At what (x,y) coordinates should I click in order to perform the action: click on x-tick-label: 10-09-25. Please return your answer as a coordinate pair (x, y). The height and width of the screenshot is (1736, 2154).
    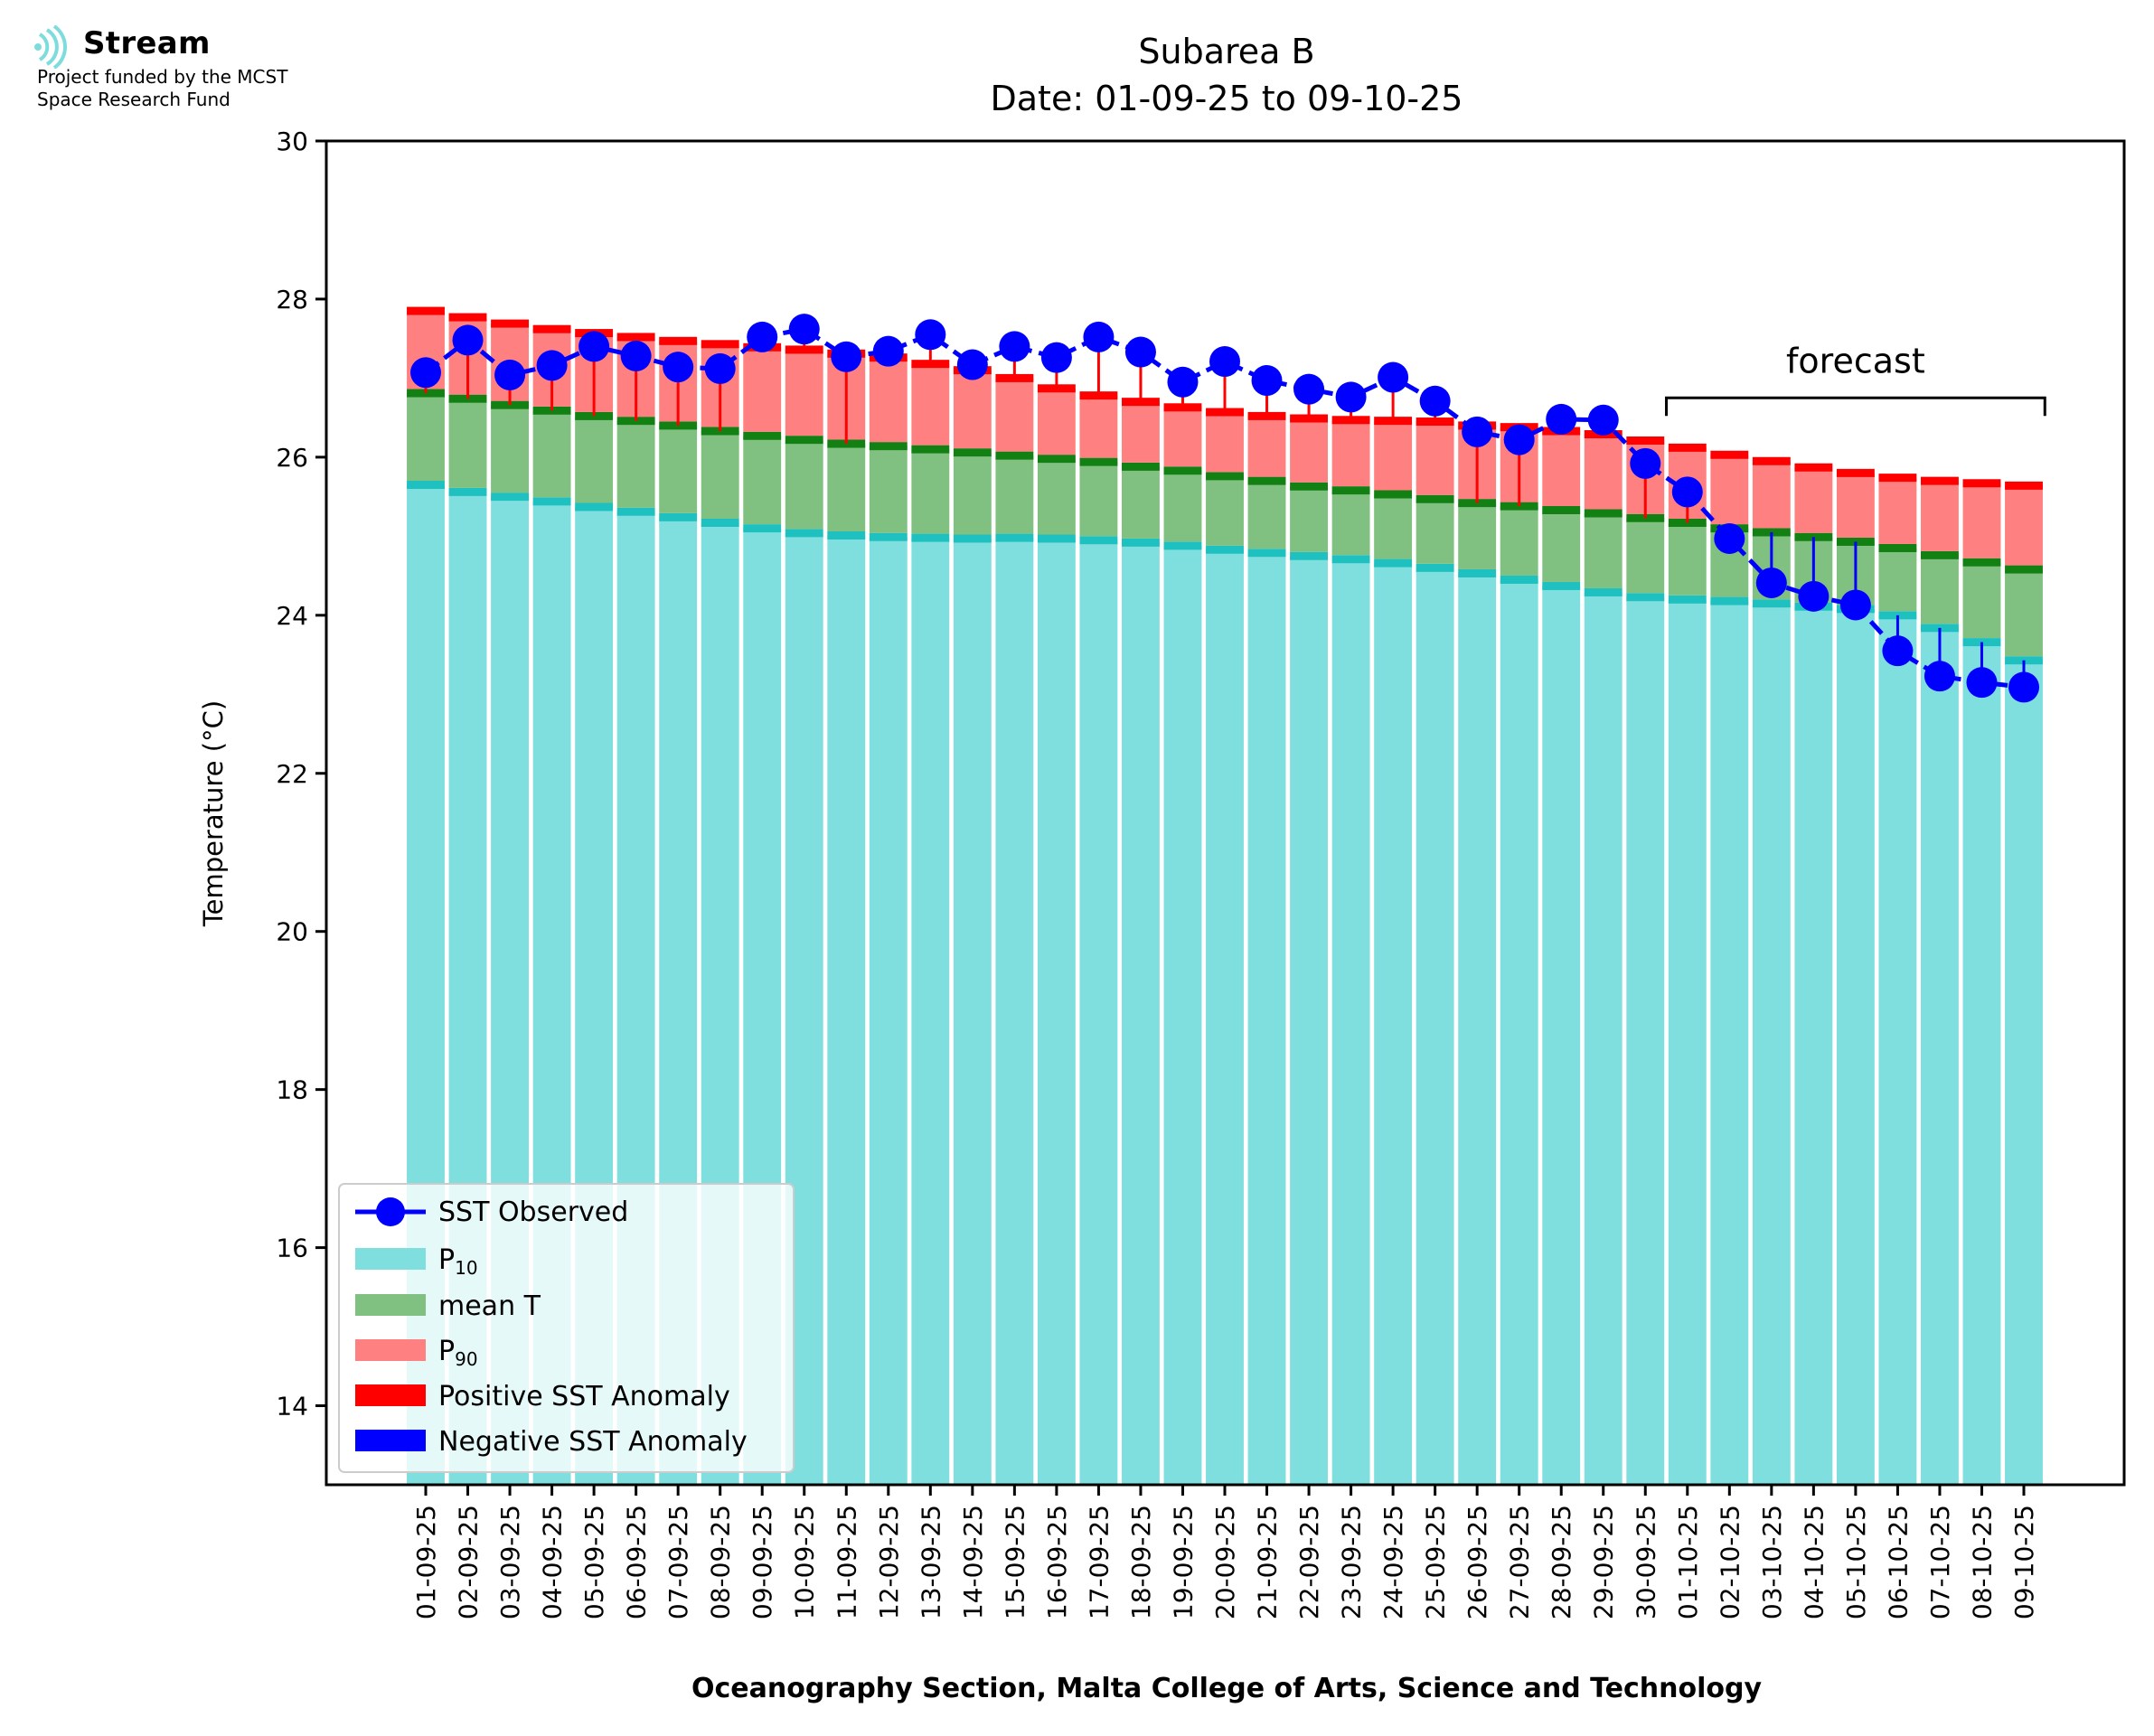
    Looking at the image, I should click on (805, 1562).